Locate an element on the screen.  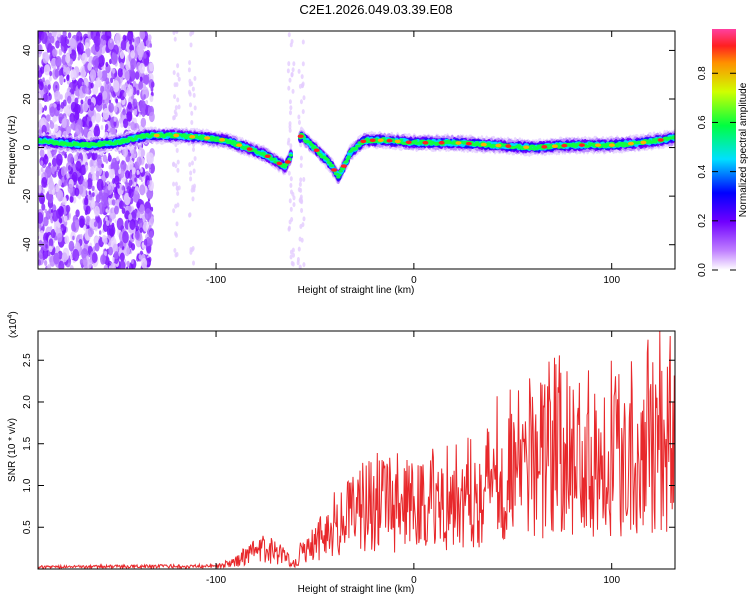
colorbar-tick-label: 0.2 is located at coordinates (702, 220).